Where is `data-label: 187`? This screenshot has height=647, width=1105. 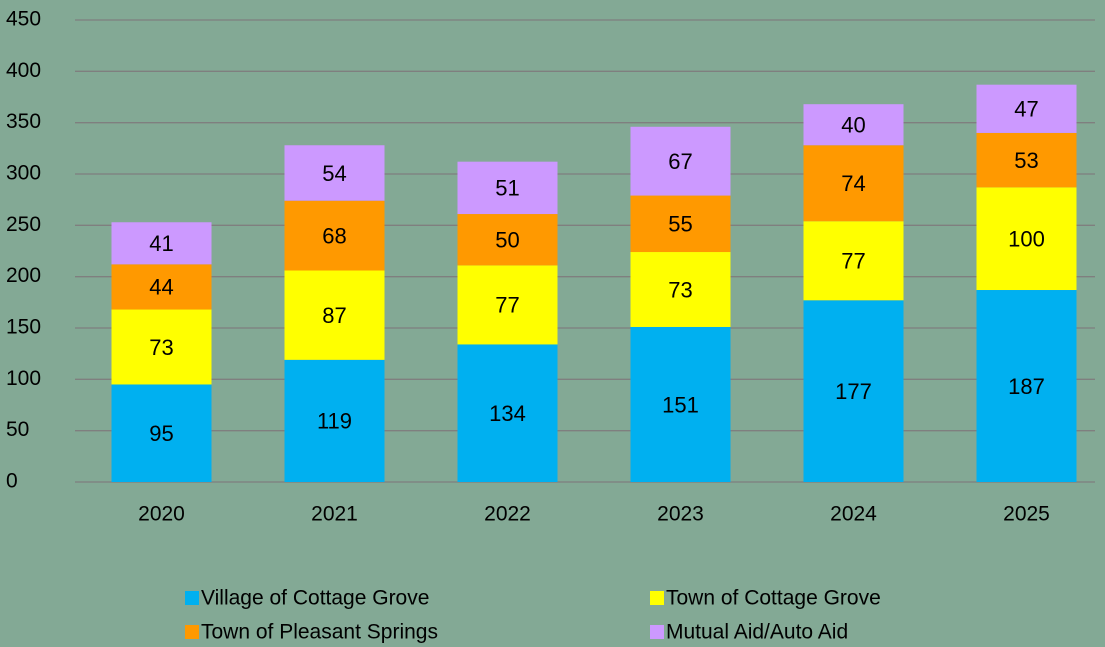 data-label: 187 is located at coordinates (1026, 386).